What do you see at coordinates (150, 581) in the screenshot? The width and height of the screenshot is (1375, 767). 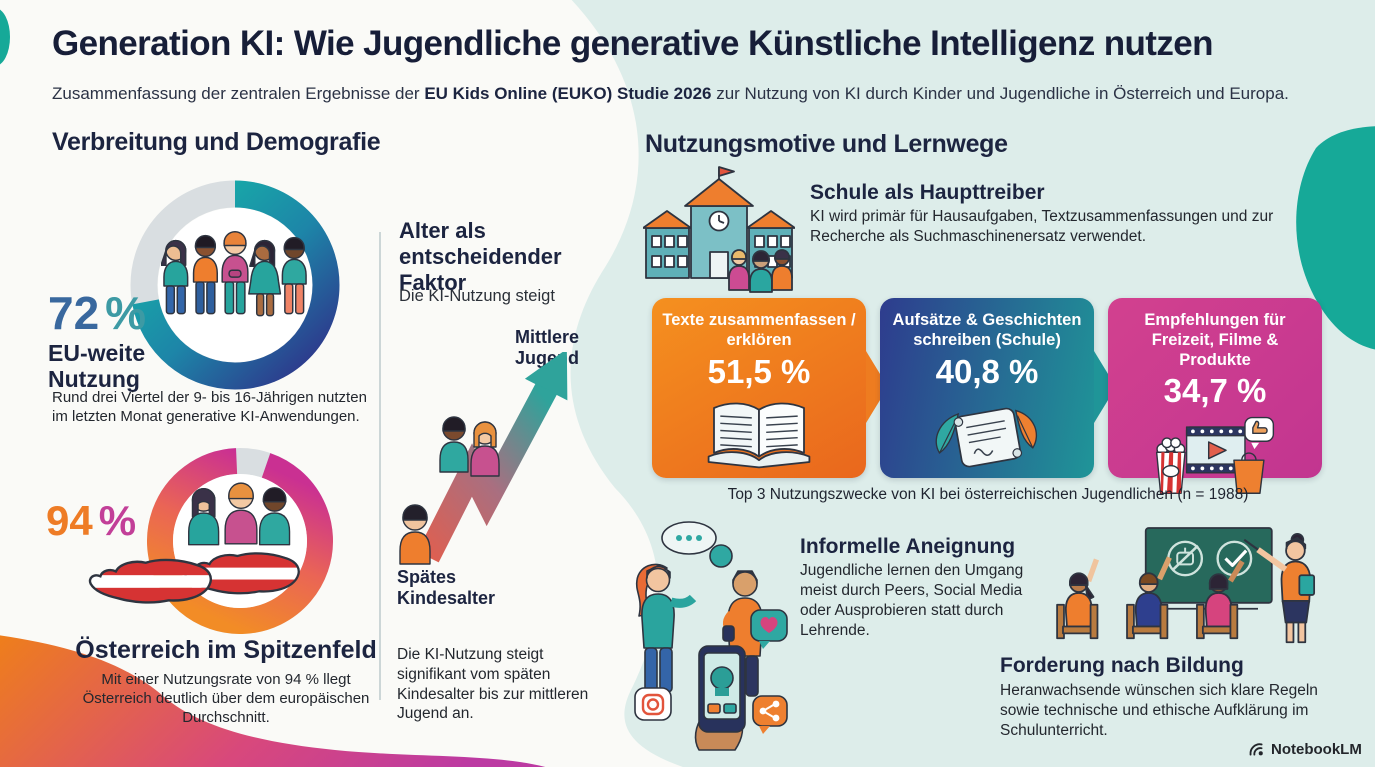 I see `austria-map-icon` at bounding box center [150, 581].